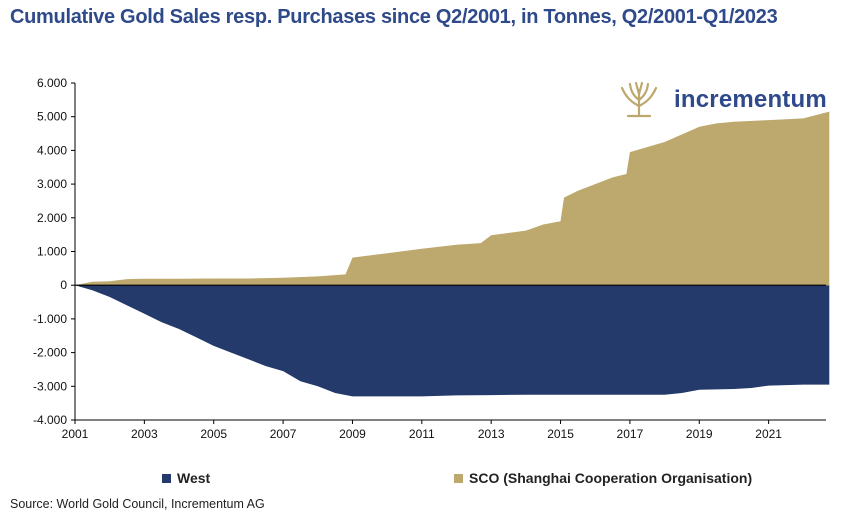 The height and width of the screenshot is (529, 848). Describe the element at coordinates (352, 434) in the screenshot. I see `x-tick-label: 2009` at that location.